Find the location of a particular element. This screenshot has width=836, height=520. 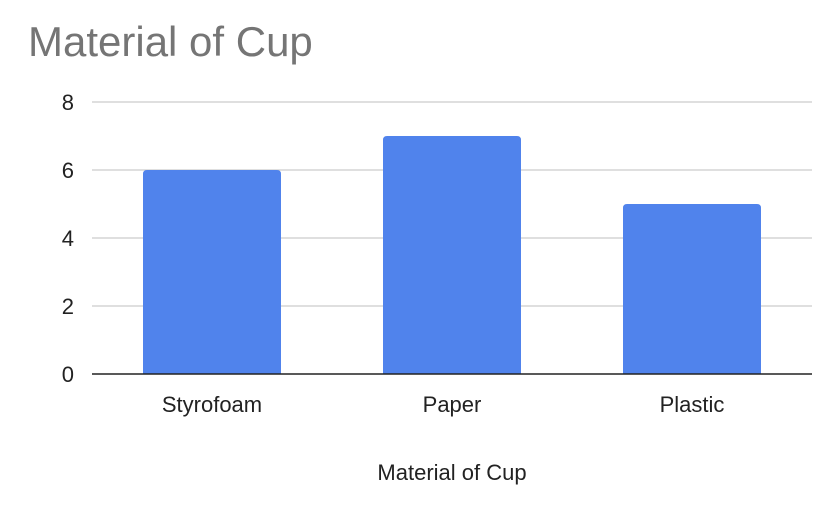

chart-title: Material of Cup is located at coordinates (170, 41).